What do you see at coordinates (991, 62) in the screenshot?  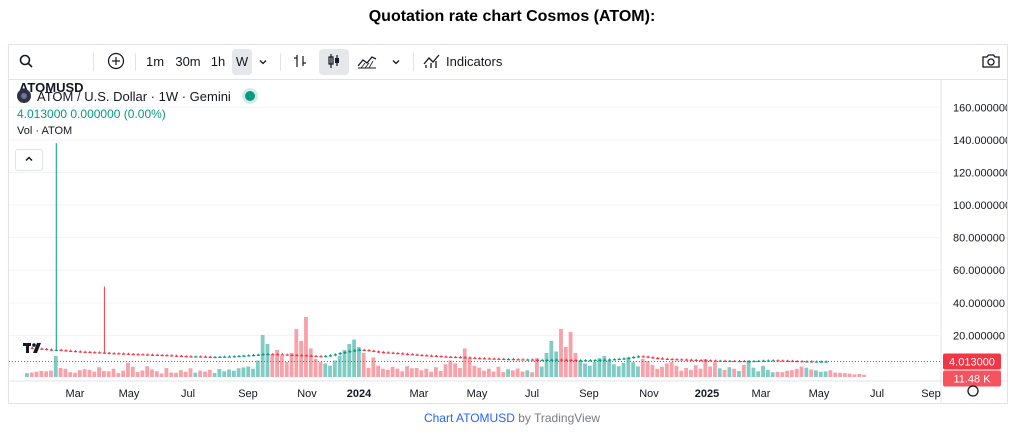 I see `snapshot-button` at bounding box center [991, 62].